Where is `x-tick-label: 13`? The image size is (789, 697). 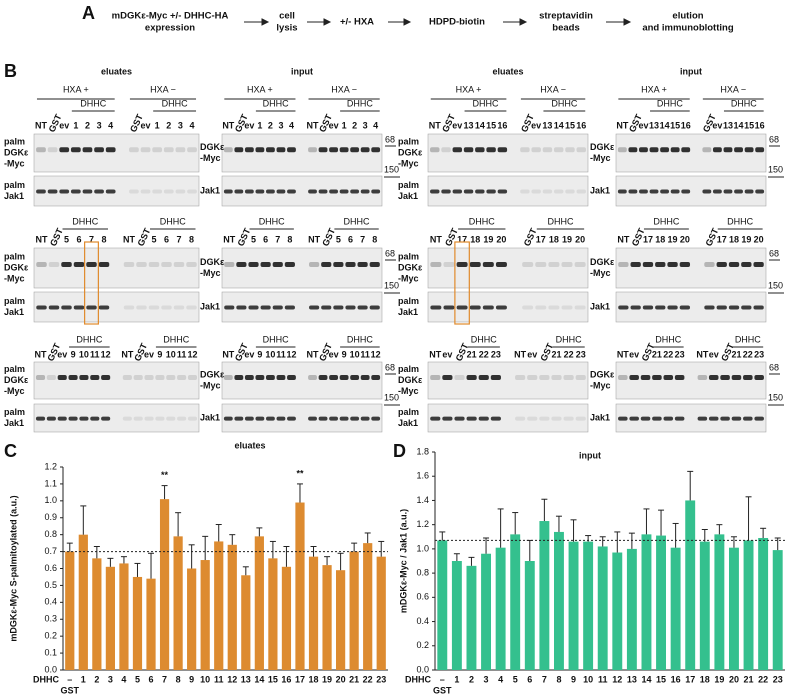
x-tick-label: 13 is located at coordinates (632, 679).